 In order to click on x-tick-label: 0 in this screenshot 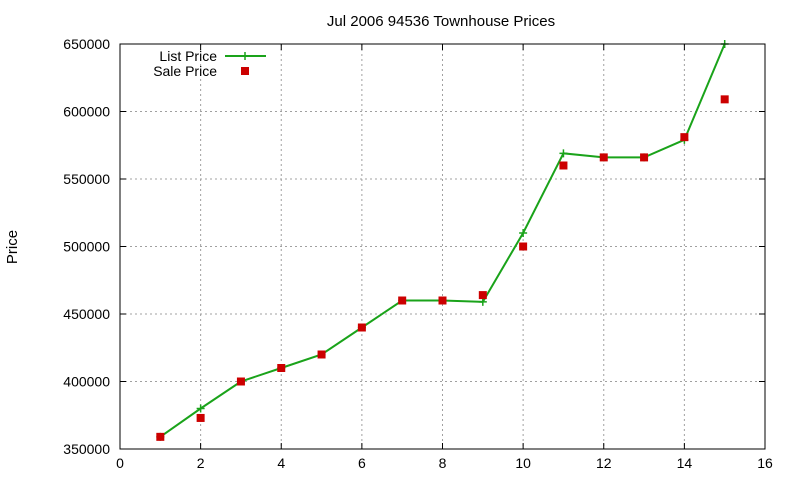, I will do `click(120, 463)`.